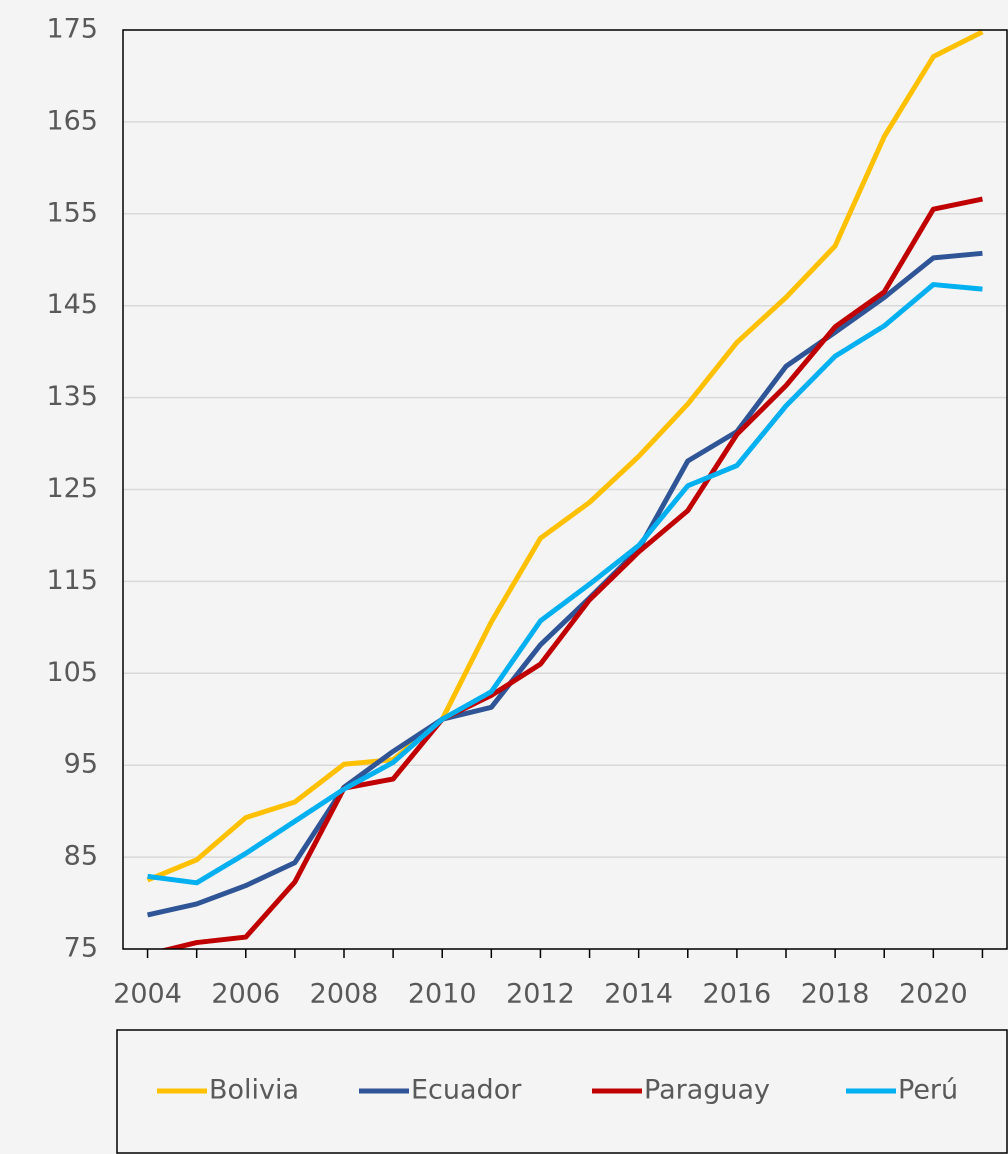 The height and width of the screenshot is (1154, 1008). What do you see at coordinates (72, 304) in the screenshot?
I see `y-tick-label: 145` at bounding box center [72, 304].